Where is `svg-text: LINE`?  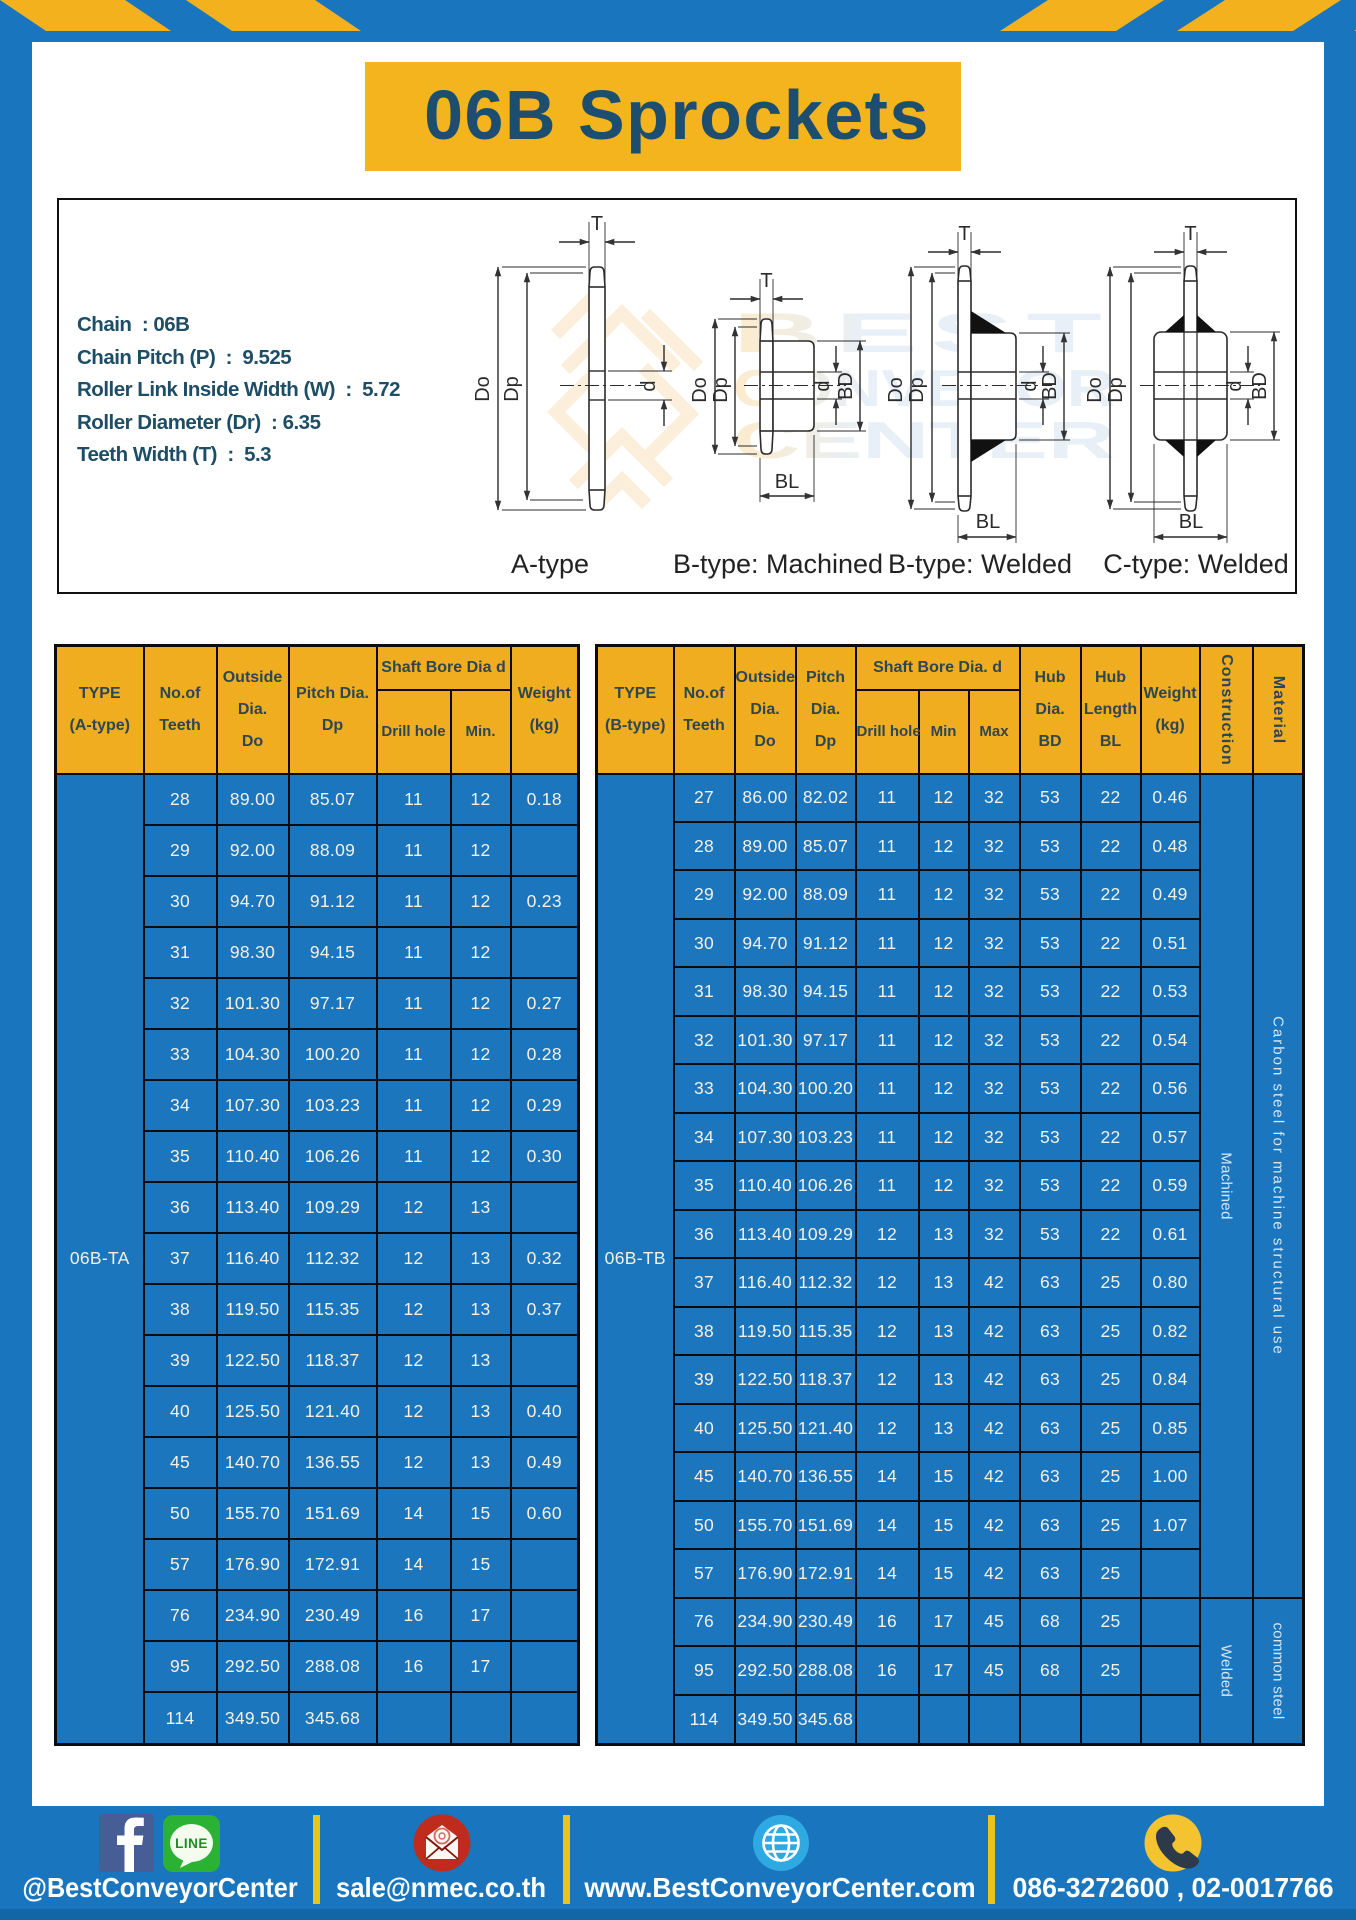 svg-text: LINE is located at coordinates (191, 1843).